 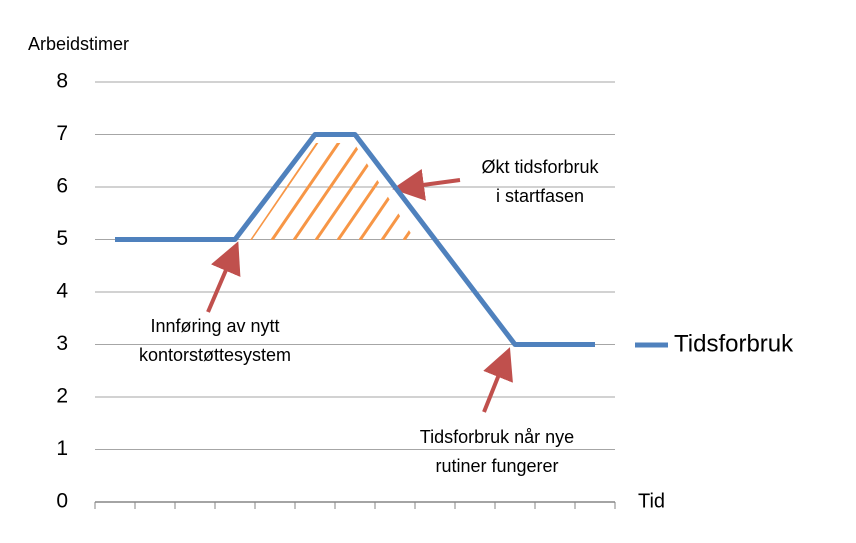 What do you see at coordinates (734, 343) in the screenshot?
I see `legend-label: Tidsforbruk` at bounding box center [734, 343].